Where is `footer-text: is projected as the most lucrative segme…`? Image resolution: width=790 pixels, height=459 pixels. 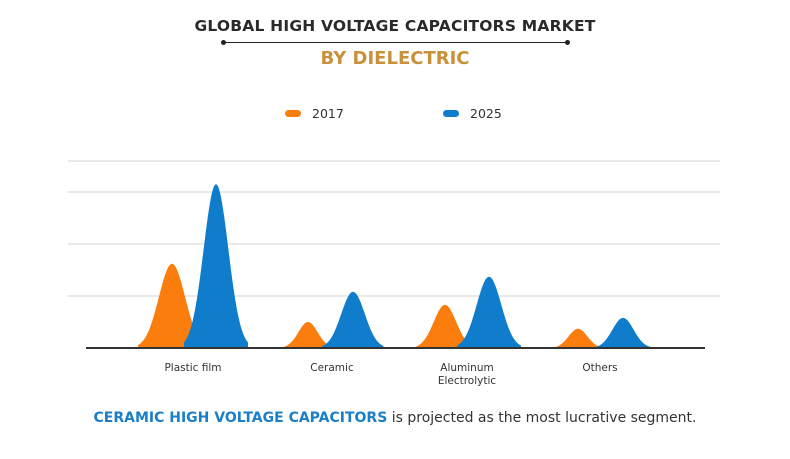 footer-text: is projected as the most lucrative segme… is located at coordinates (542, 418).